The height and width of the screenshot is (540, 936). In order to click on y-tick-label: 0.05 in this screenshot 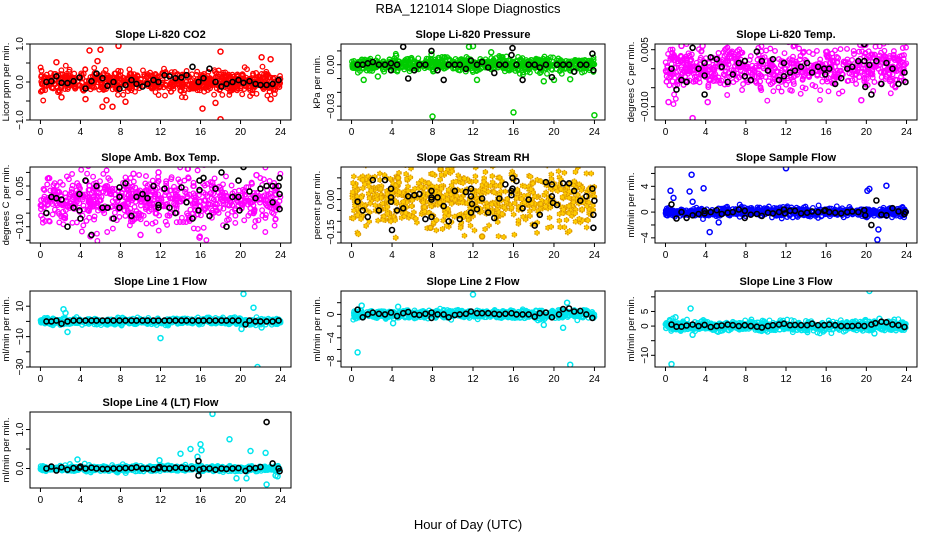, I will do `click(20, 186)`.